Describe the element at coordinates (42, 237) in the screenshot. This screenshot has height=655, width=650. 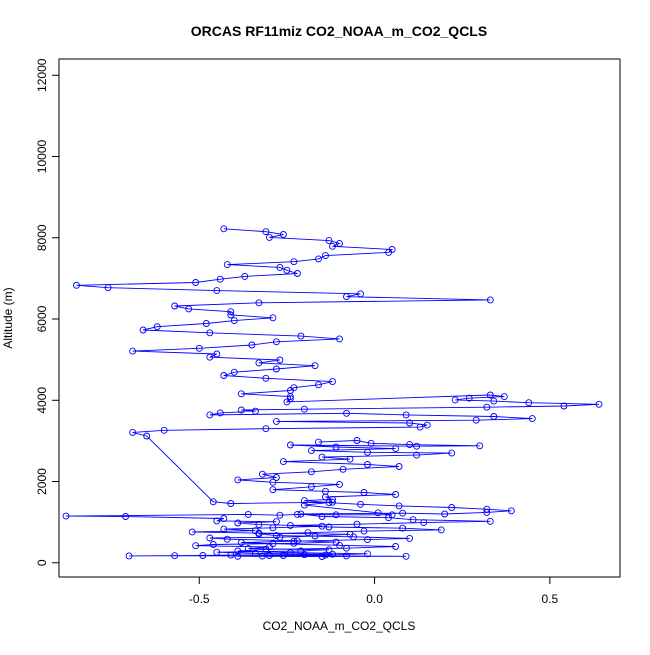
I see `y-tick-label: 8000` at that location.